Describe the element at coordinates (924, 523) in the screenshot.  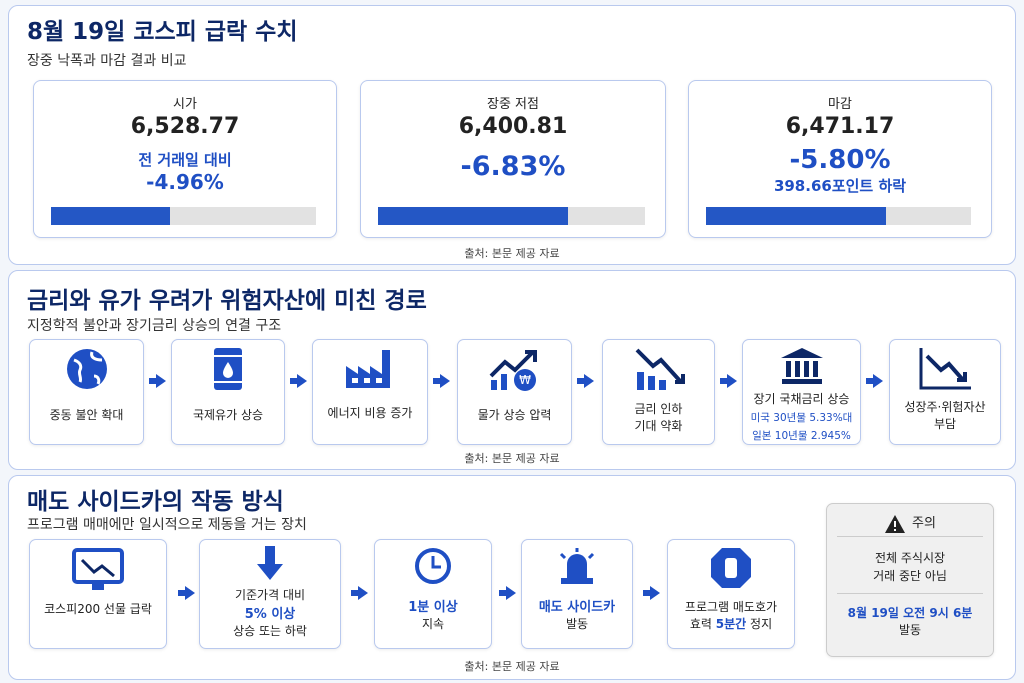
I see `caution-title: 주의` at that location.